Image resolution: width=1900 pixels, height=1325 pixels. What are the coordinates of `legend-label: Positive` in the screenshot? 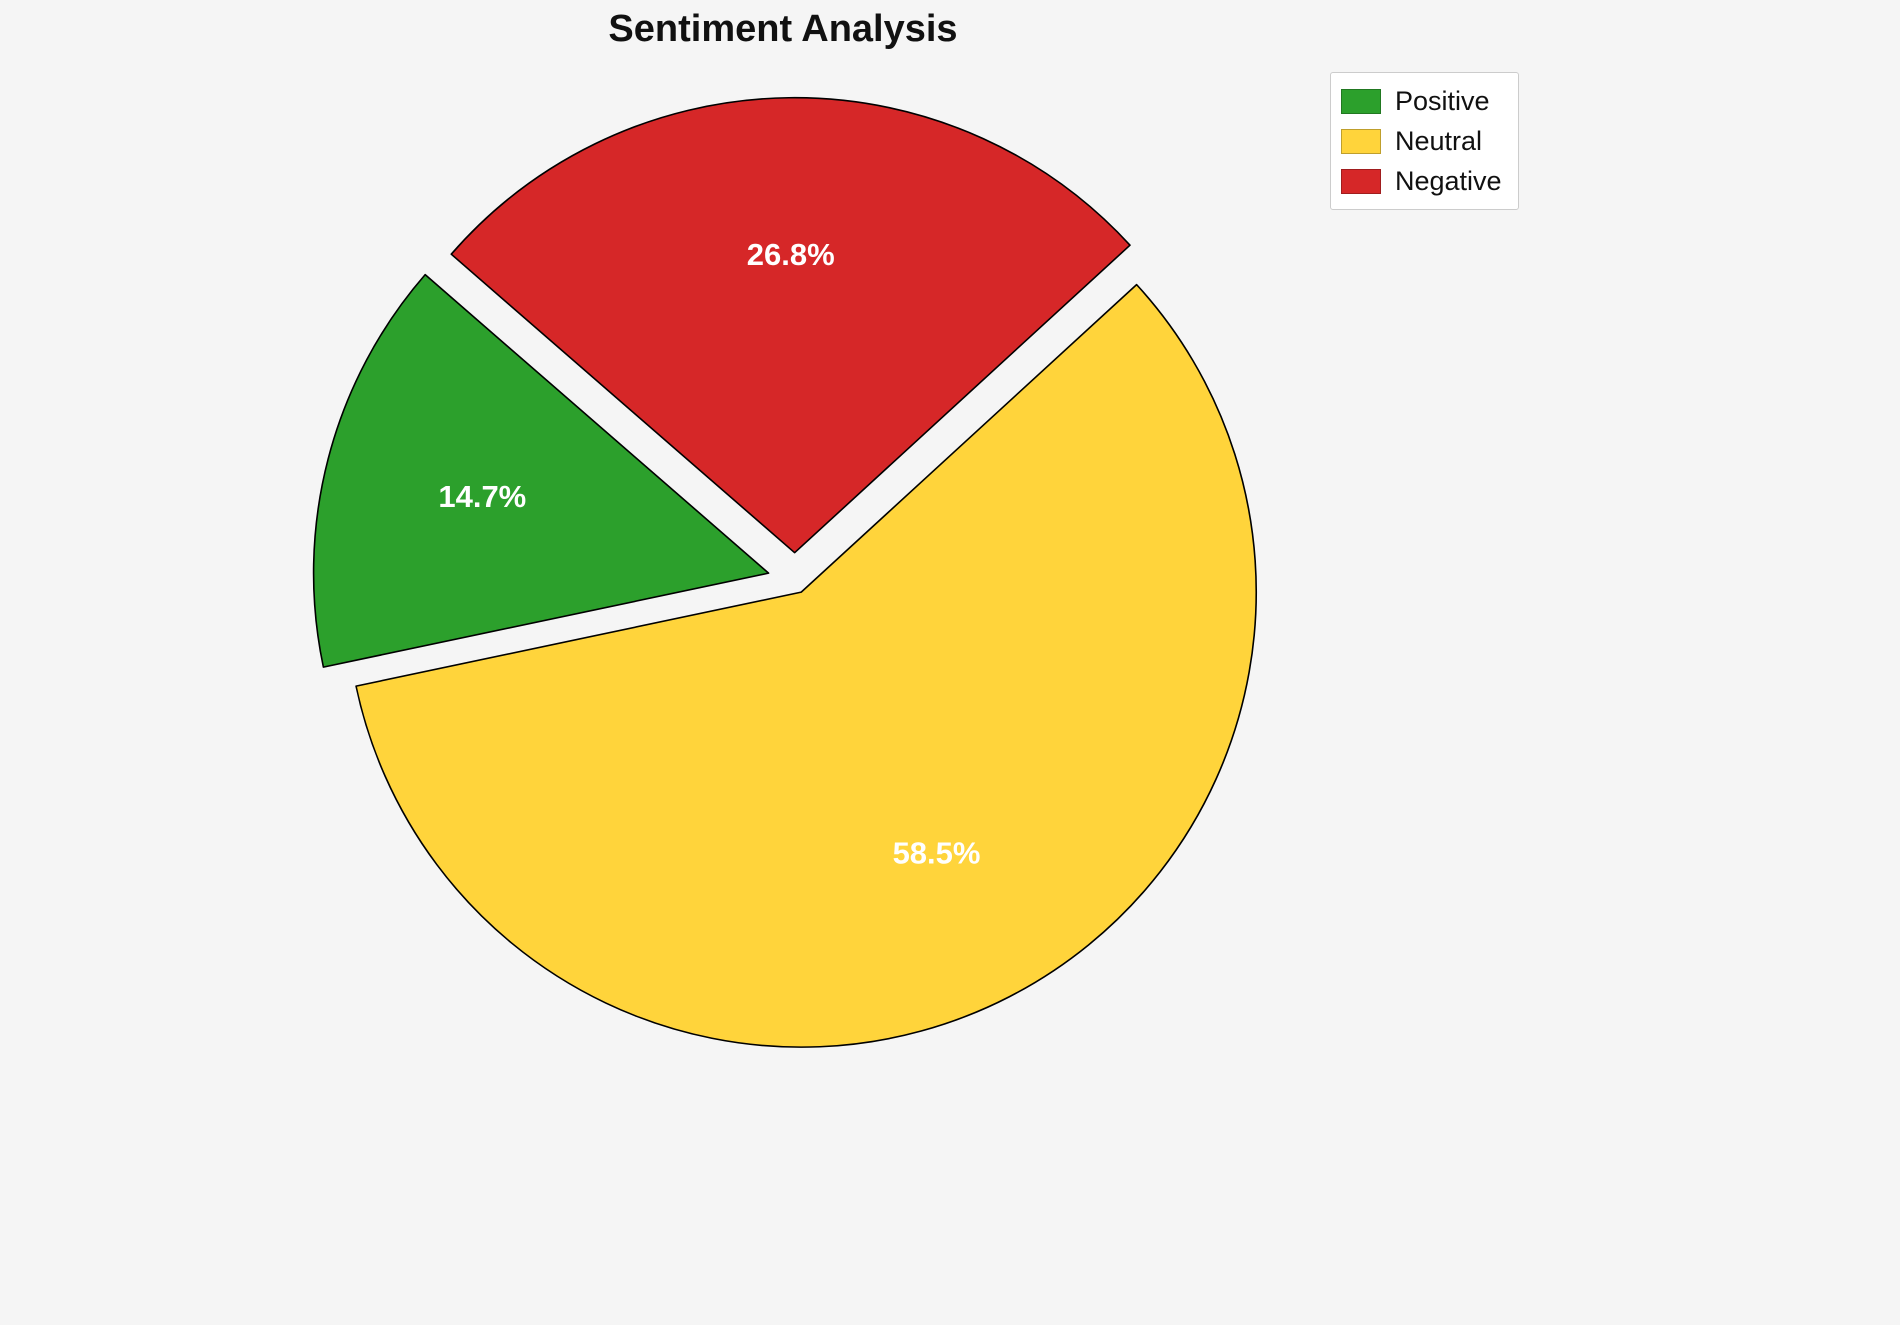 It's located at (1442, 100).